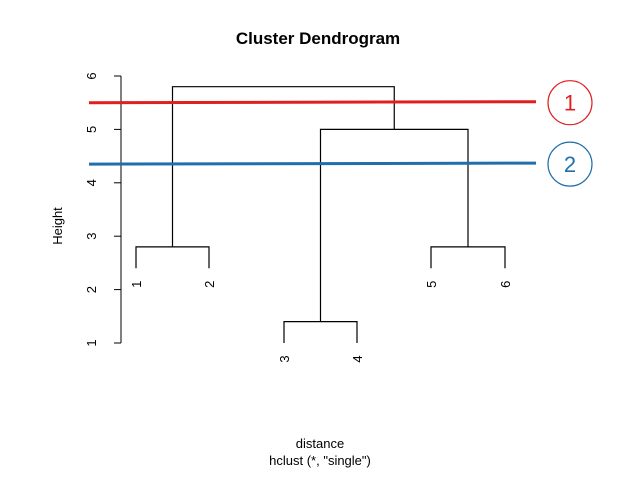 This screenshot has height=479, width=621. Describe the element at coordinates (284, 358) in the screenshot. I see `leaf-label-3: 3` at that location.